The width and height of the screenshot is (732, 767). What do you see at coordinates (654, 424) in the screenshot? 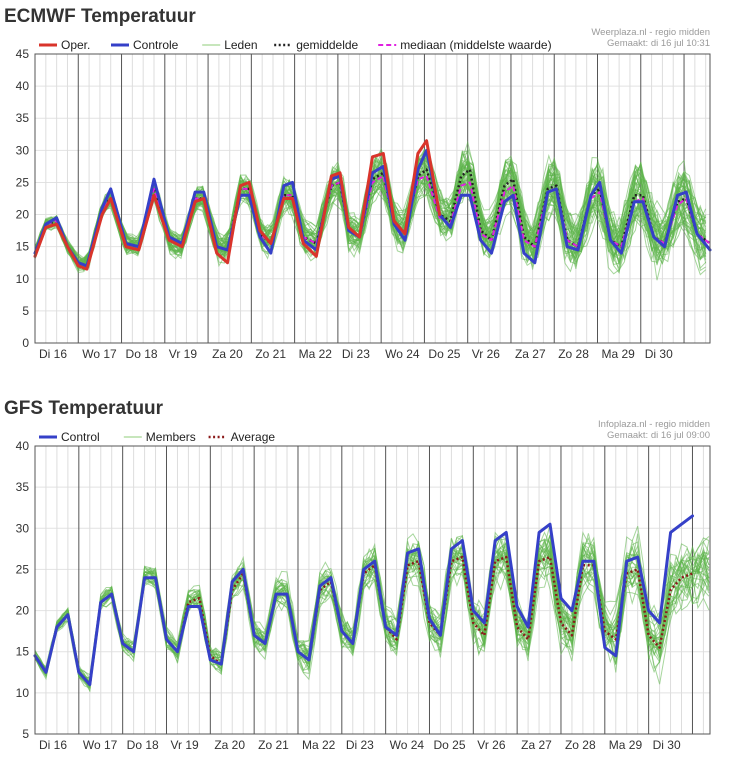
I see `chart-credit: Infoplaza.nl - regio midden` at bounding box center [654, 424].